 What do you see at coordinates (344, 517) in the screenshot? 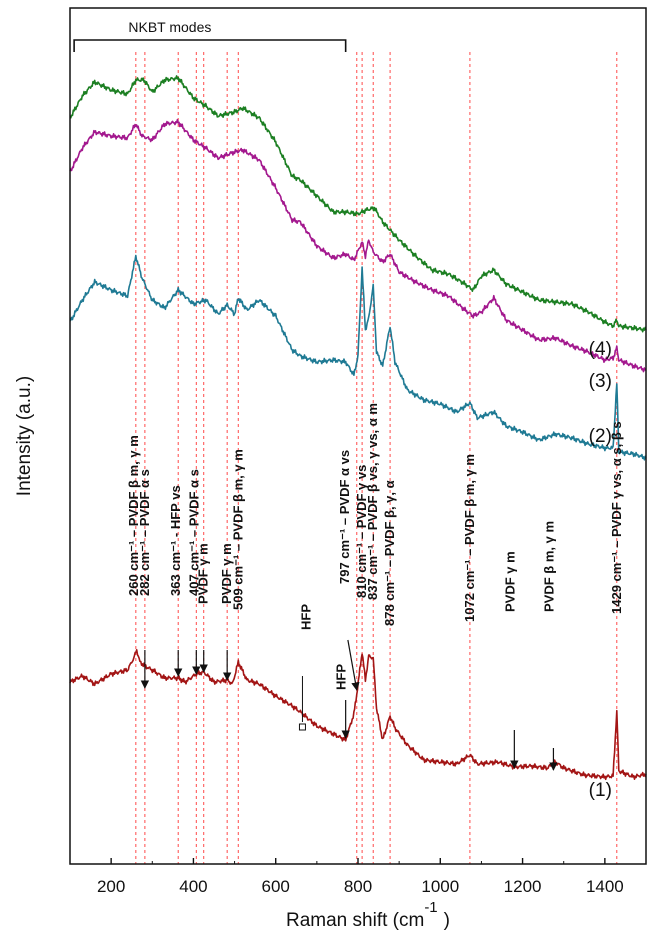
I see `peak-label: 797 cm⁻¹ – PVDF α vs` at bounding box center [344, 517].